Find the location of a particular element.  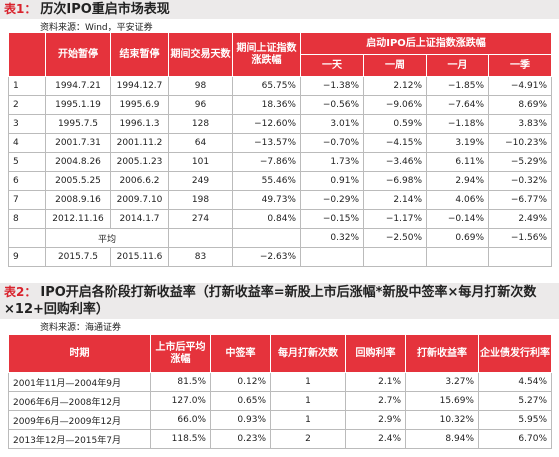

cell: 1994.12.7 is located at coordinates (139, 86).